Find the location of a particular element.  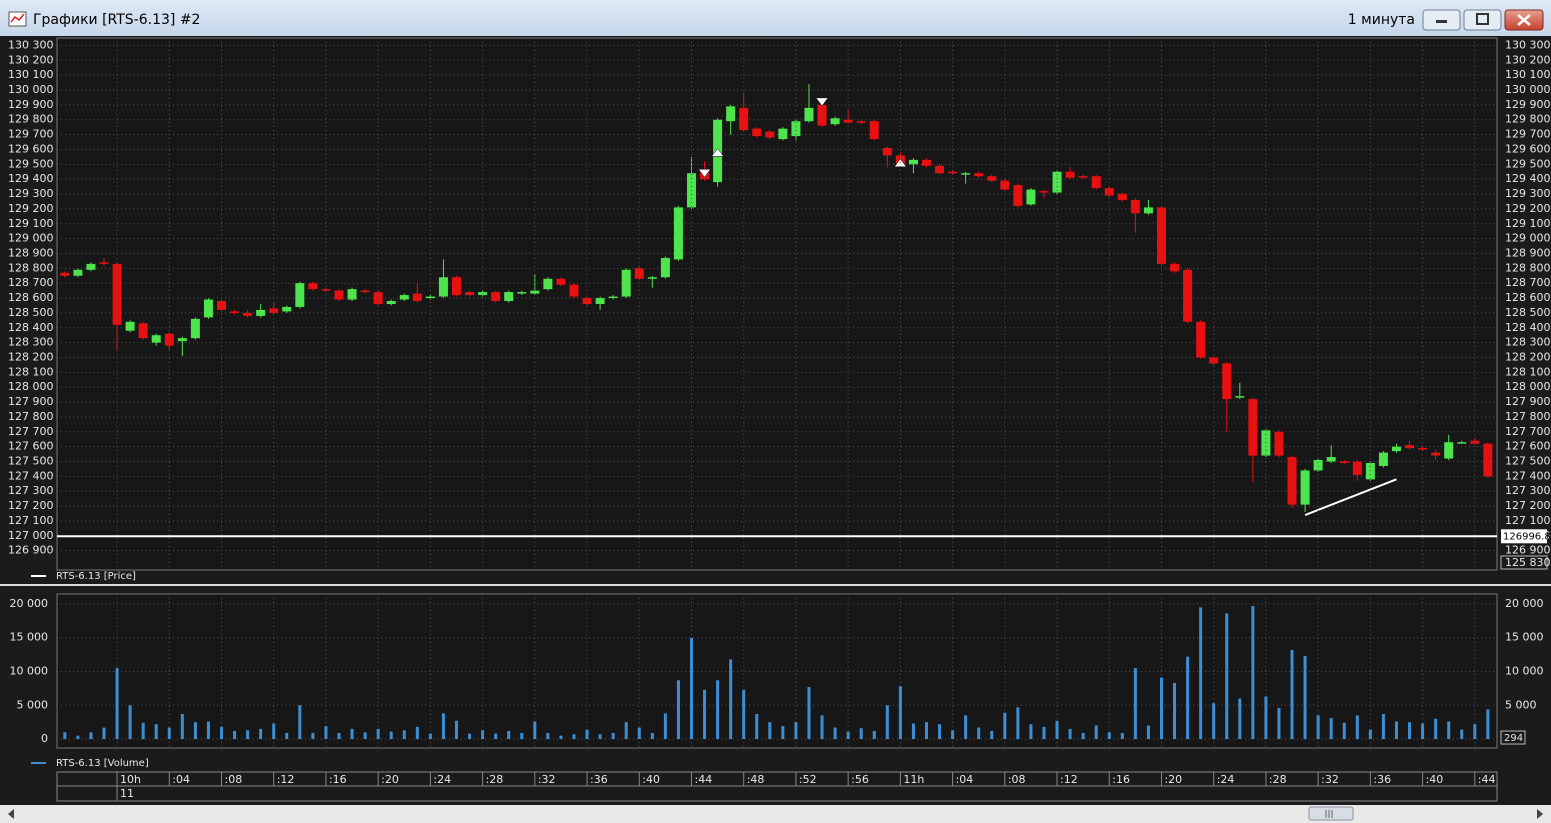

timeframe: 1 минута is located at coordinates (1381, 20).